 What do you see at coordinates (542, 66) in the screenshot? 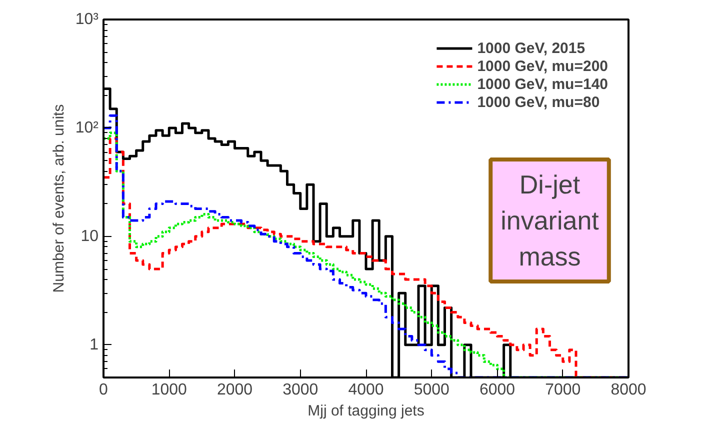
I see `legend-label: 1000 GeV, mu=200` at bounding box center [542, 66].